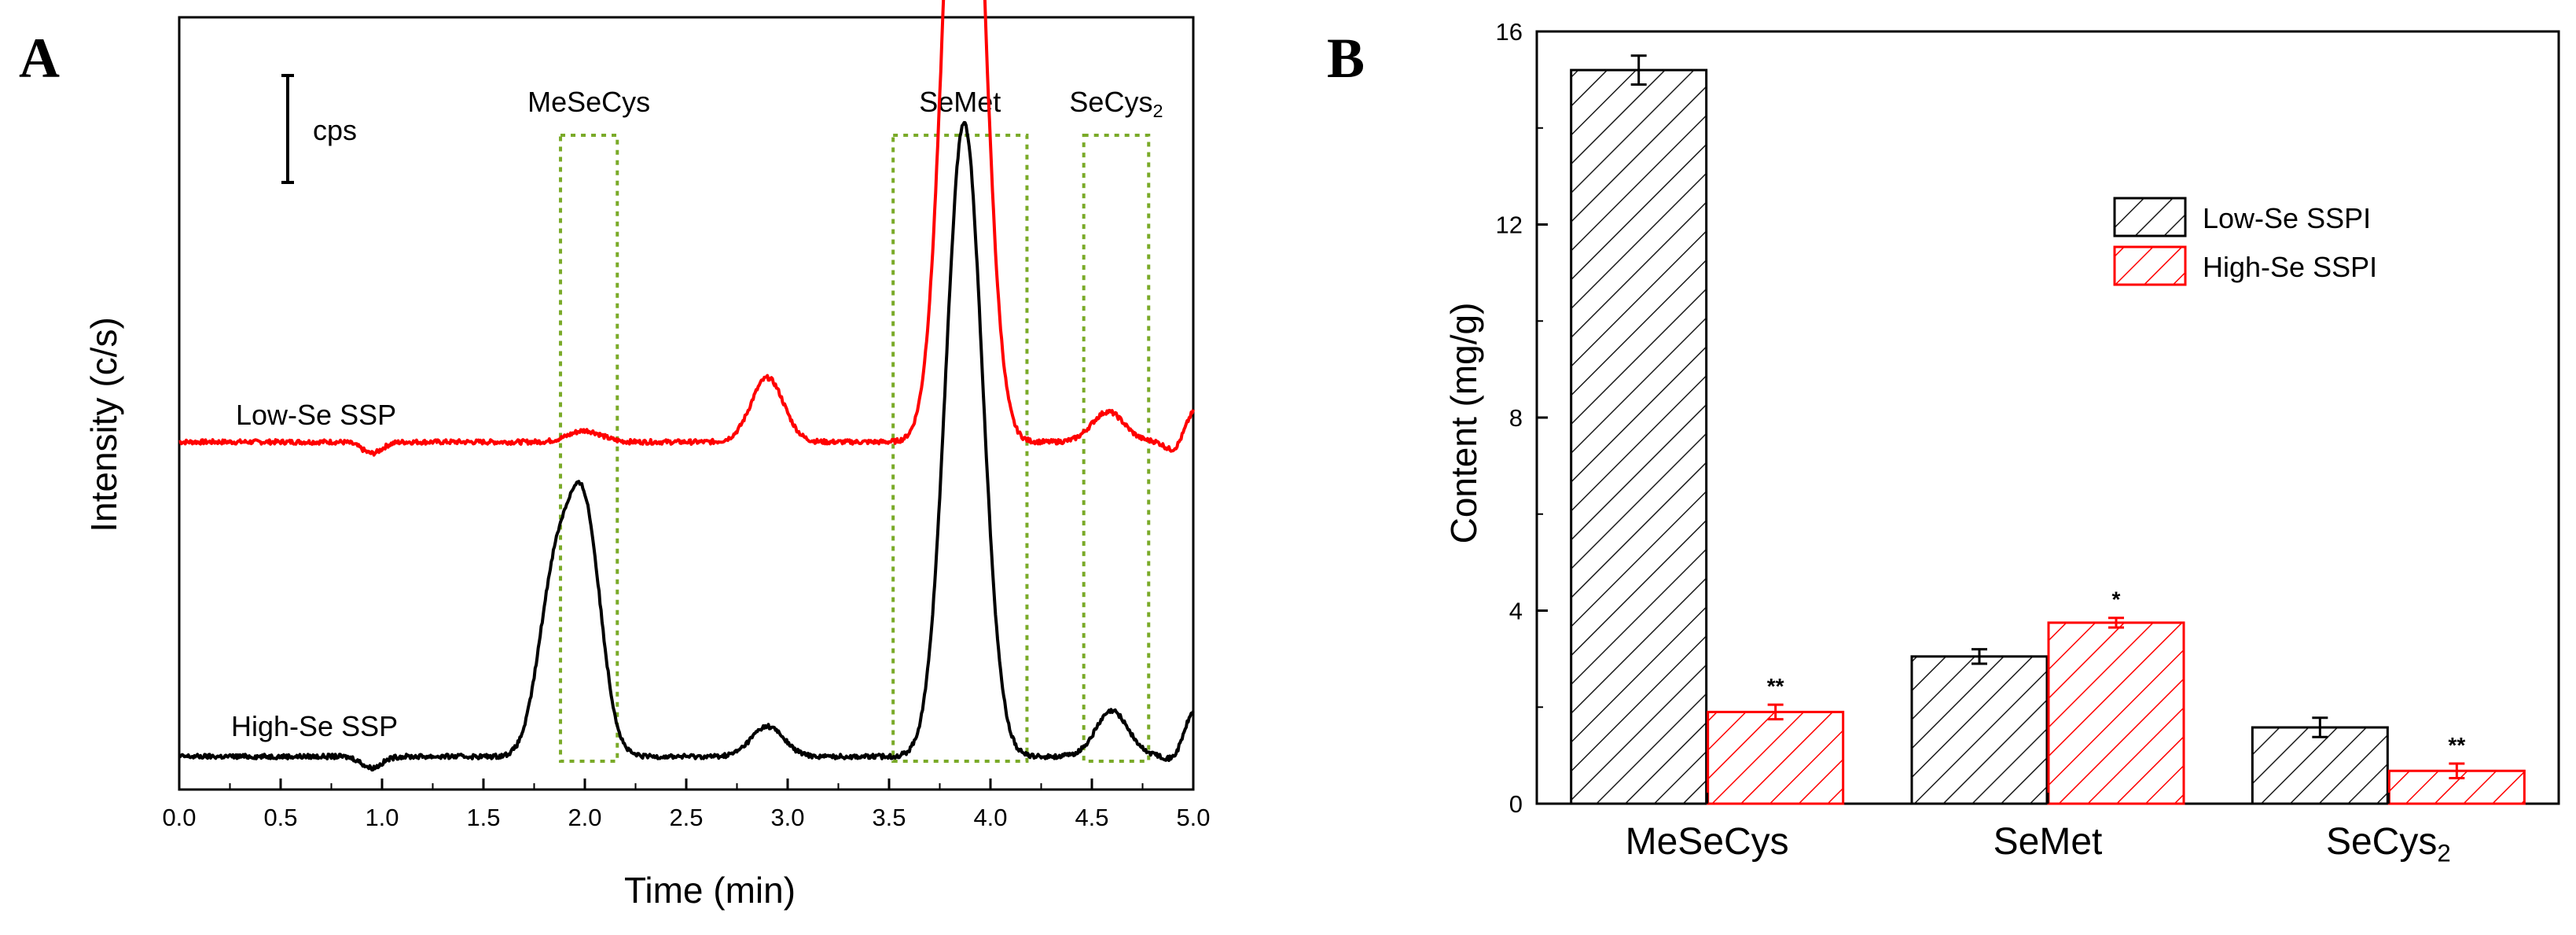  What do you see at coordinates (39, 58) in the screenshot?
I see `panel-a-letter: A` at bounding box center [39, 58].